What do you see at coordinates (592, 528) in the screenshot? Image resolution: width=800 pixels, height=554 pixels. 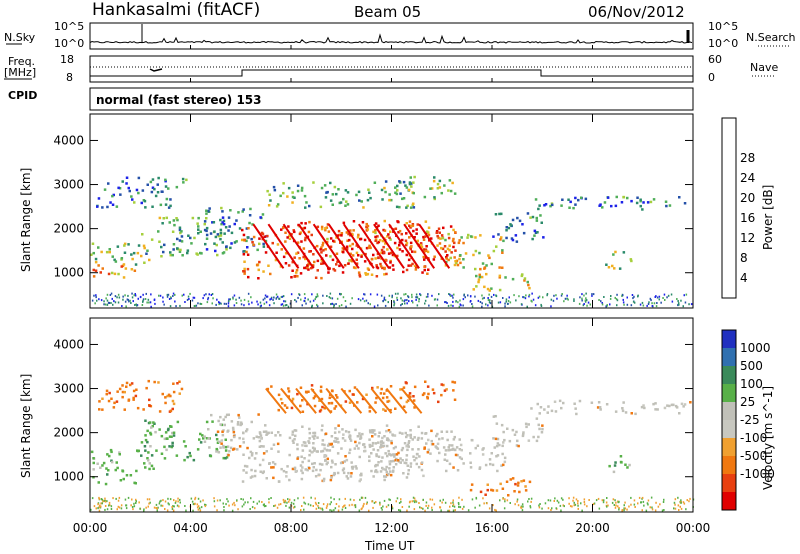 I see `x-tick-label: 20:00` at bounding box center [592, 528].